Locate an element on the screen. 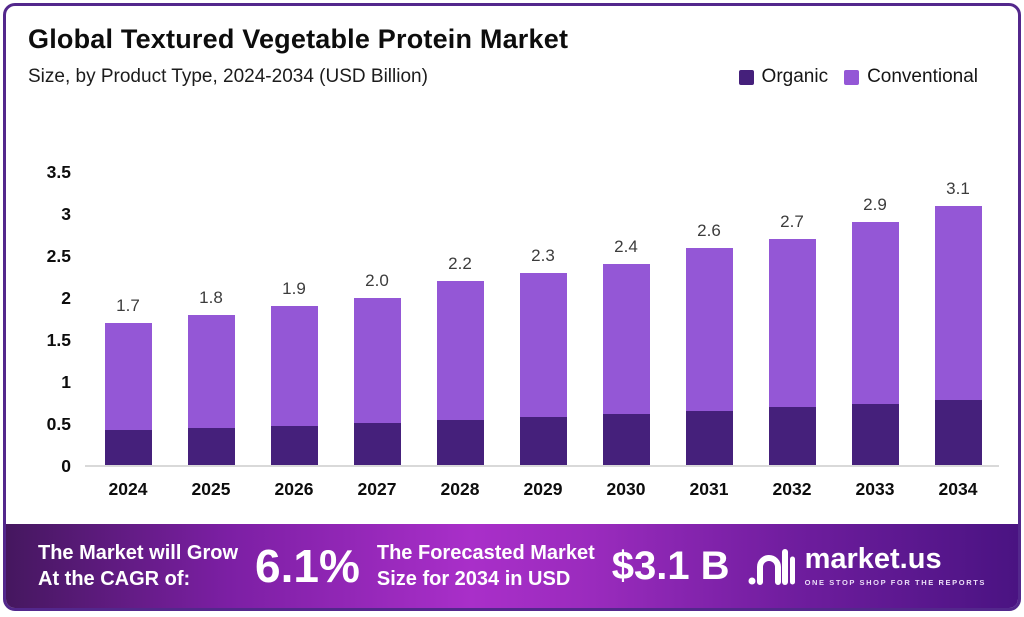  y-axis-tick: 1.5 is located at coordinates (58, 340).